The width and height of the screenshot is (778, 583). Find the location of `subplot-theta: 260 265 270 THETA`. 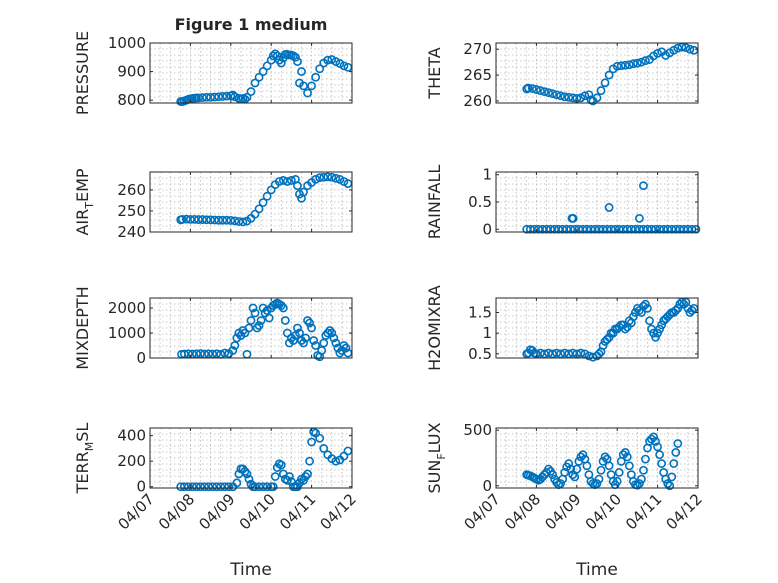

subplot-theta: 260 265 270 THETA is located at coordinates (562, 75).